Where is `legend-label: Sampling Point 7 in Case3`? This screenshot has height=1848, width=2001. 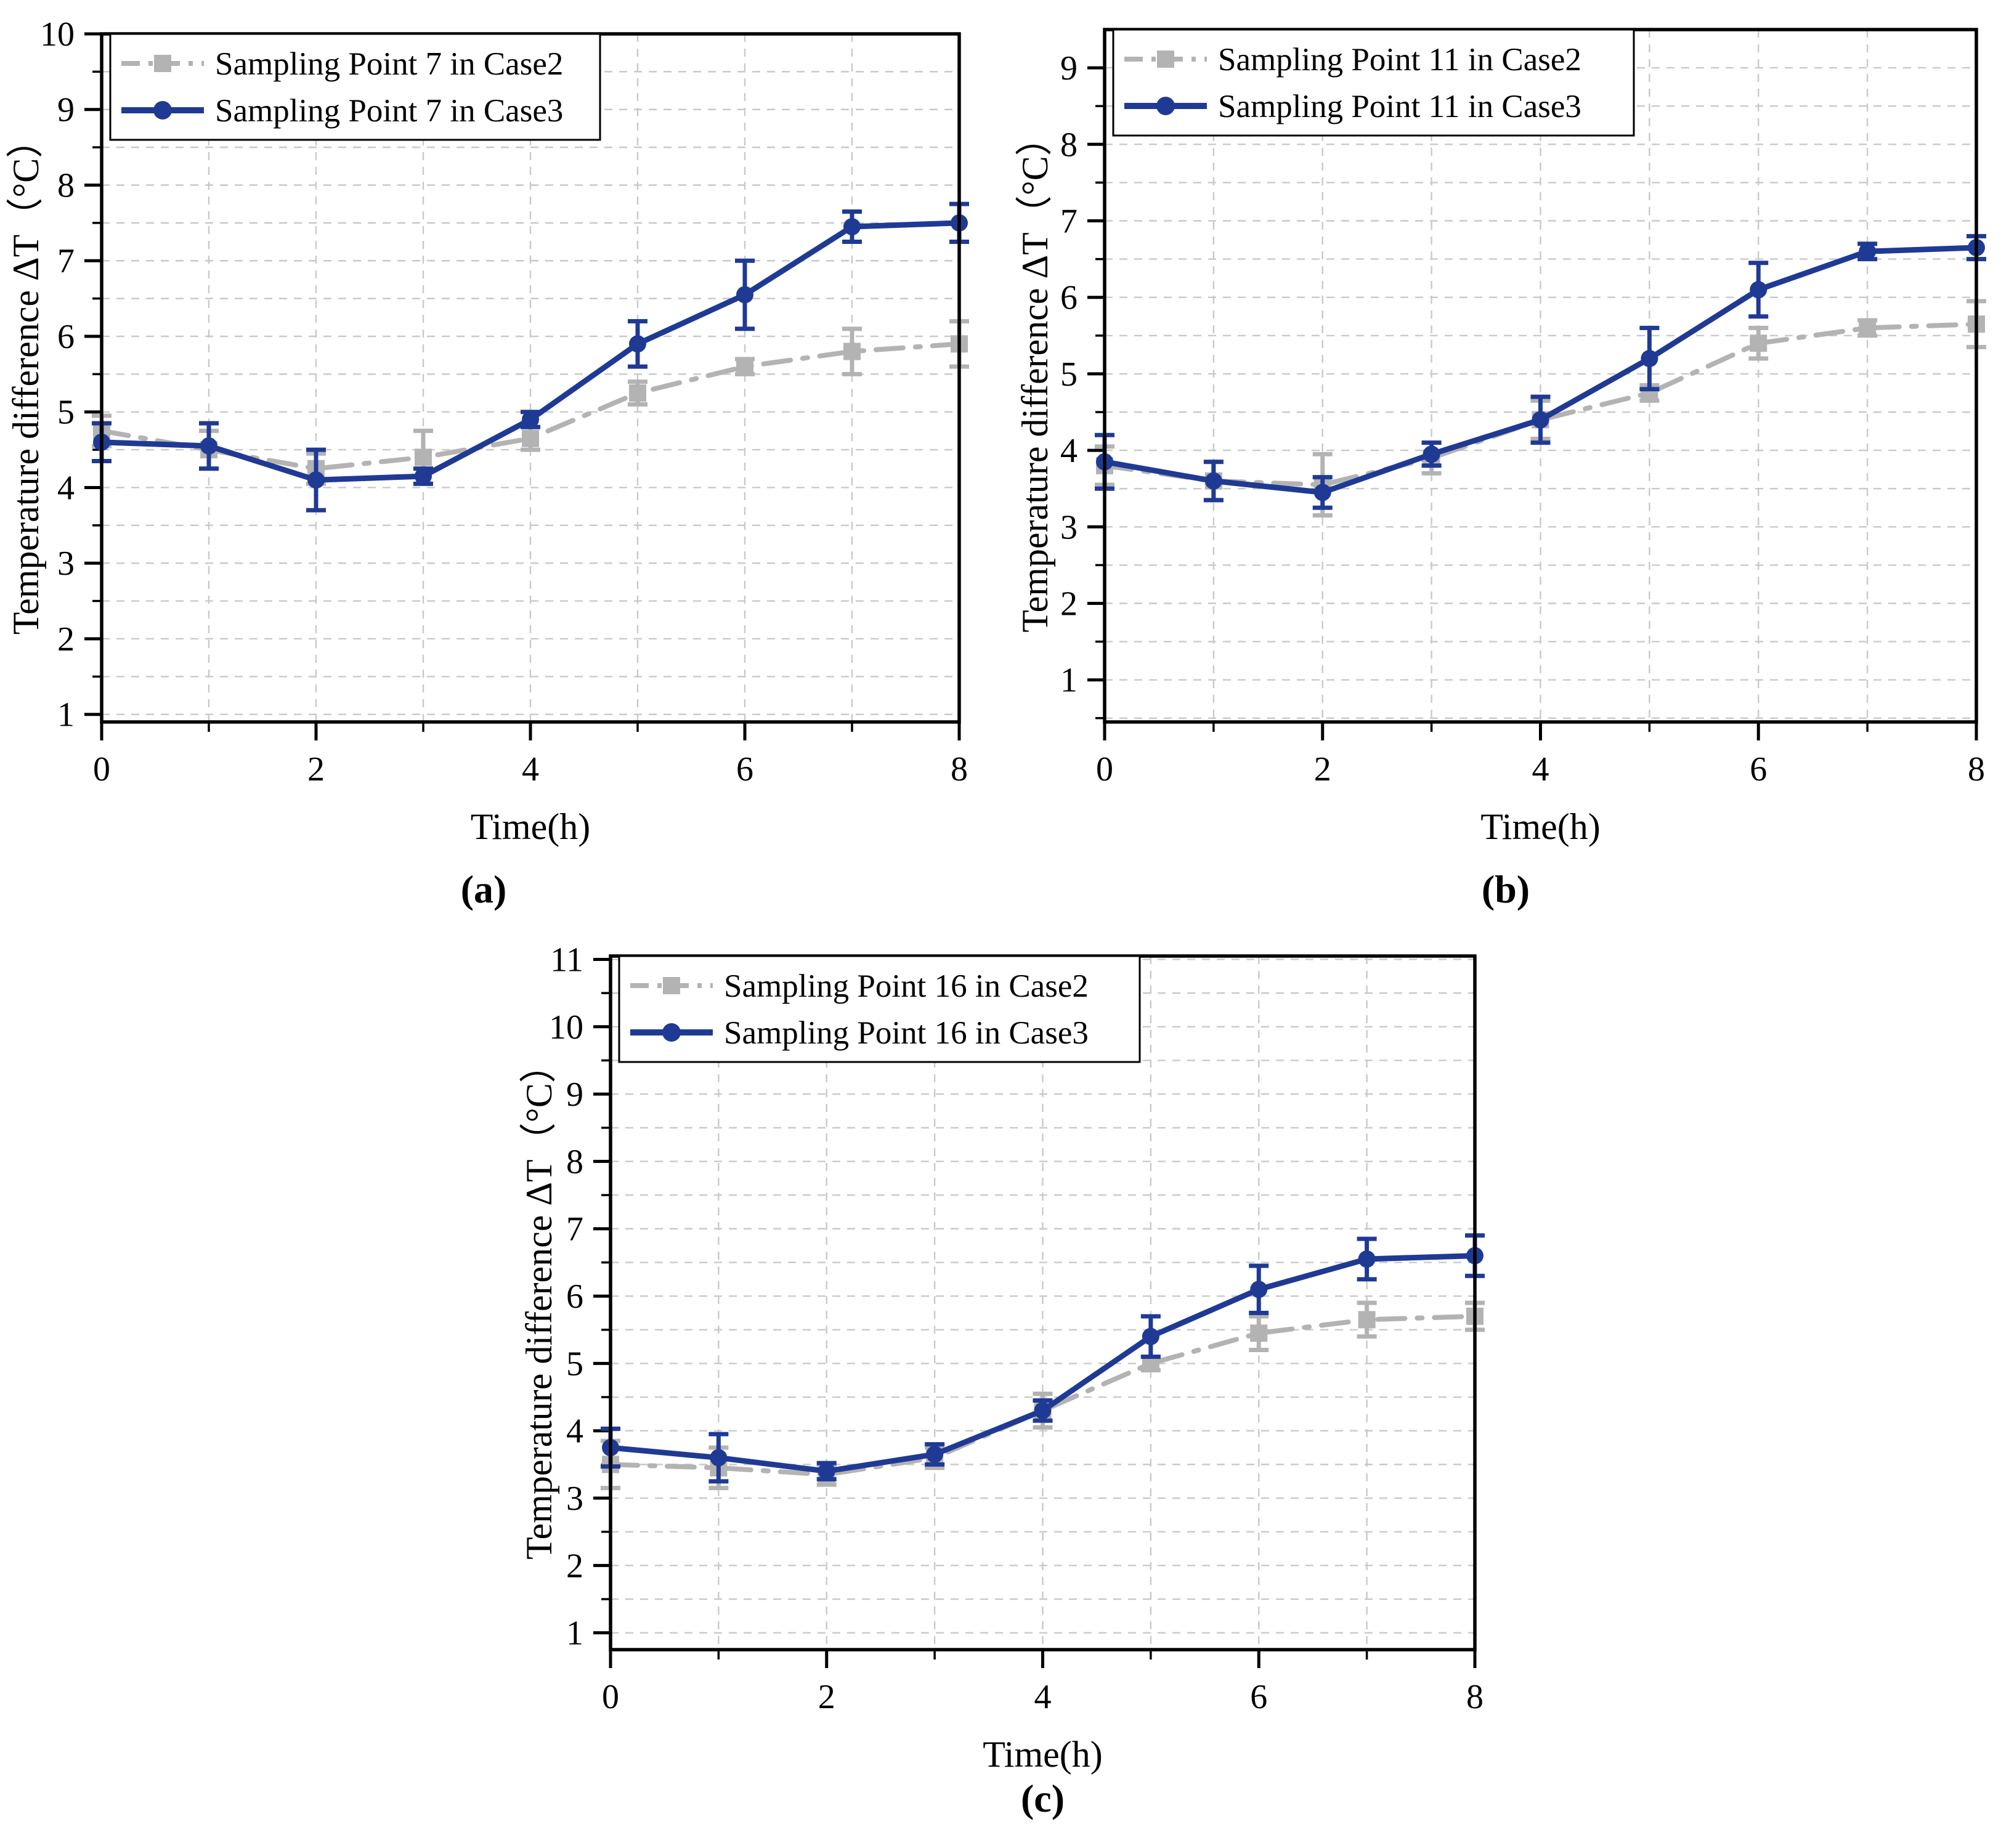 legend-label: Sampling Point 7 in Case3 is located at coordinates (389, 111).